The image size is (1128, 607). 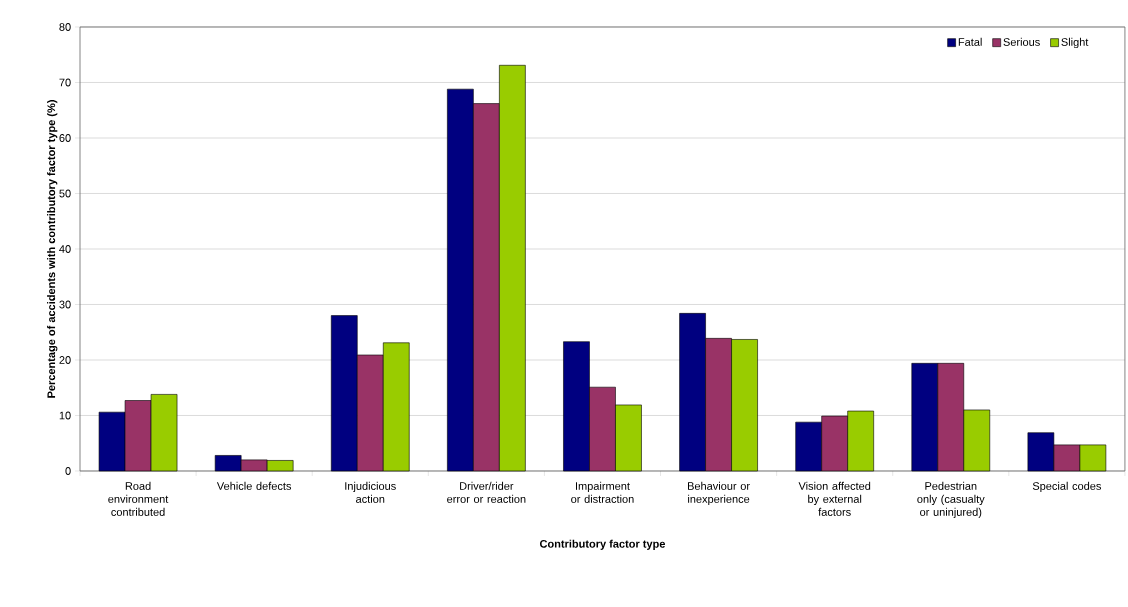 I want to click on y-axis-title: Percentage of accidents with contributory factor type (%), so click(x=52, y=249).